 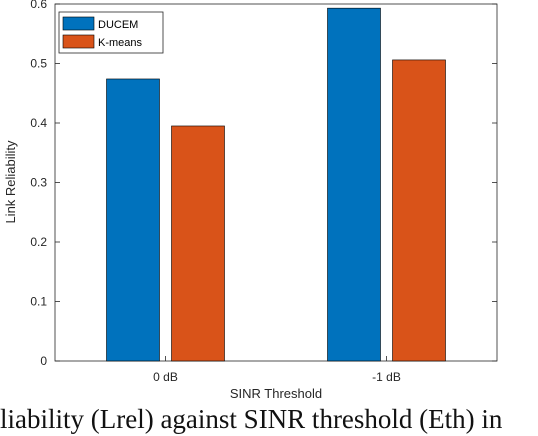 I want to click on x-tick-label: 0 dB, so click(x=165, y=377).